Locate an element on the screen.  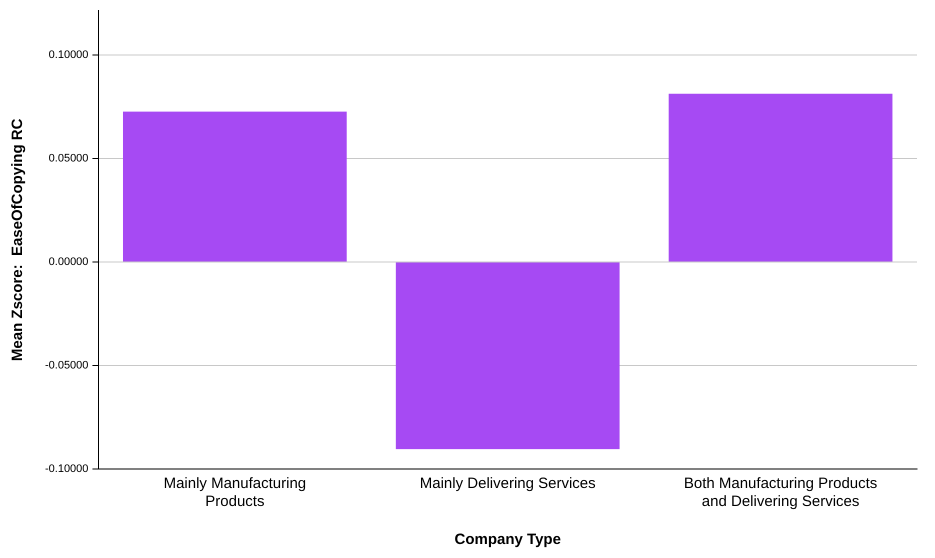
x-tick-label: Mainly Delivering Services is located at coordinates (508, 483).